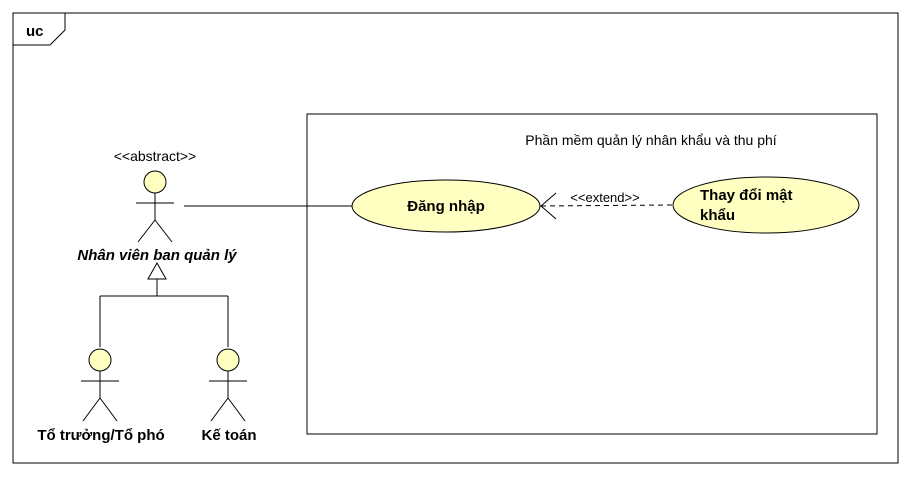  I want to click on usecase-login: Đăng nhập, so click(446, 206).